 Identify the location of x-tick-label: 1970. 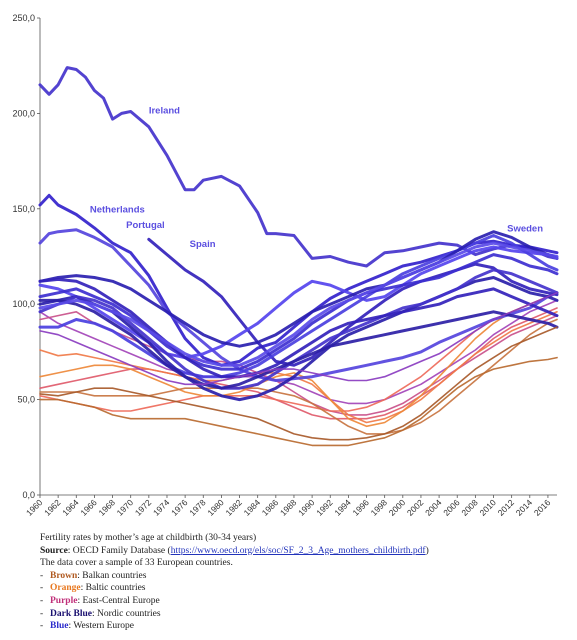
(125, 507).